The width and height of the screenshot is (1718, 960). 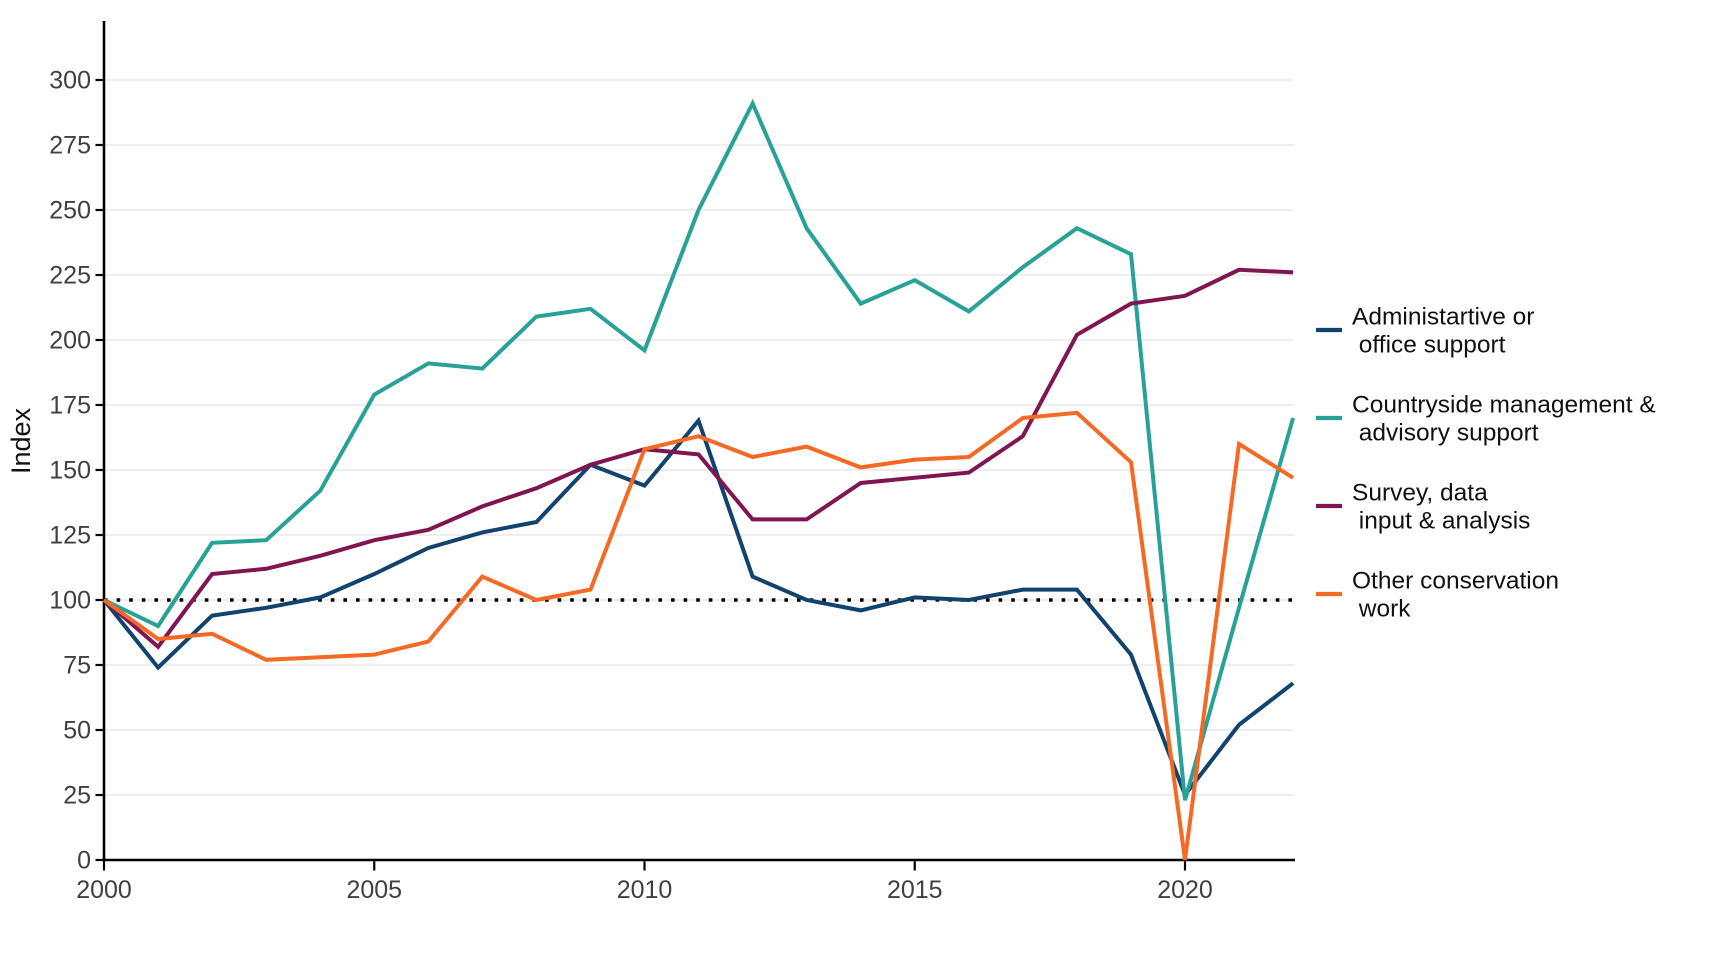 I want to click on y-tick-label-250: 250, so click(x=70, y=211).